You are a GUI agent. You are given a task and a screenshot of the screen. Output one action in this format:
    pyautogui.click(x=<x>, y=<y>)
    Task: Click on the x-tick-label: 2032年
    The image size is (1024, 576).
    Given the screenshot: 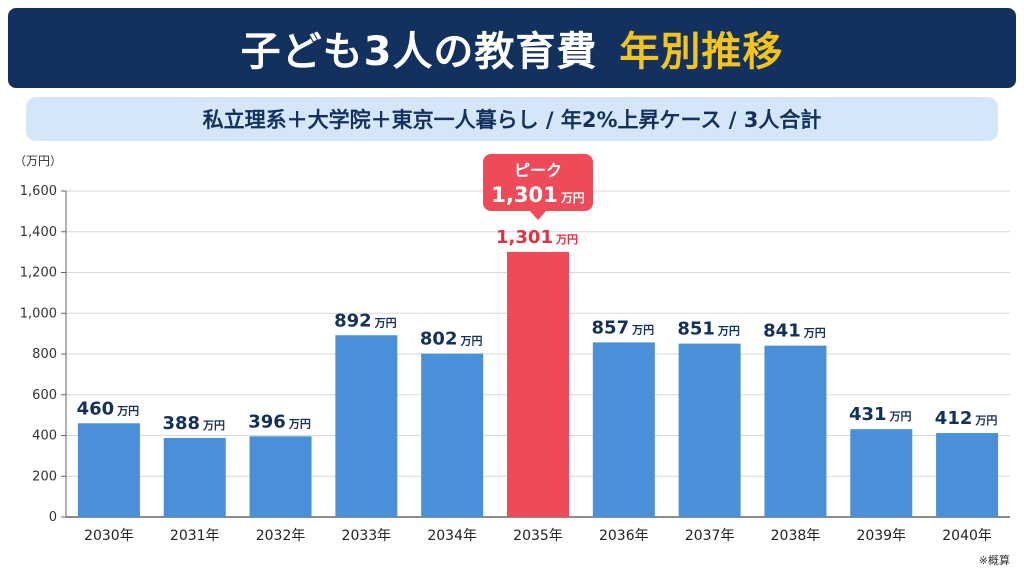 What is the action you would take?
    pyautogui.click(x=281, y=536)
    